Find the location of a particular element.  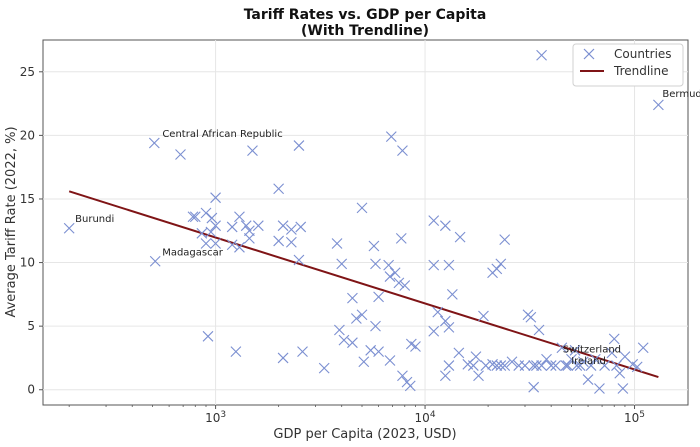

annotation-label: Switzerland is located at coordinates (592, 349).